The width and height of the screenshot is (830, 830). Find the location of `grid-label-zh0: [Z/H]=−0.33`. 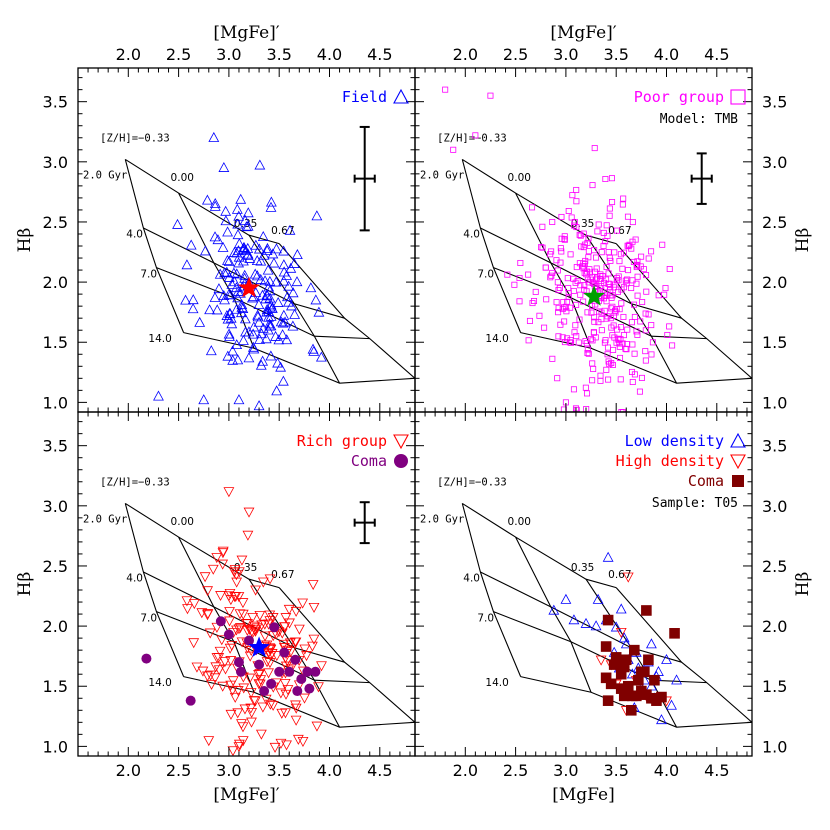

grid-label-zh0: [Z/H]=−0.33 is located at coordinates (472, 138).